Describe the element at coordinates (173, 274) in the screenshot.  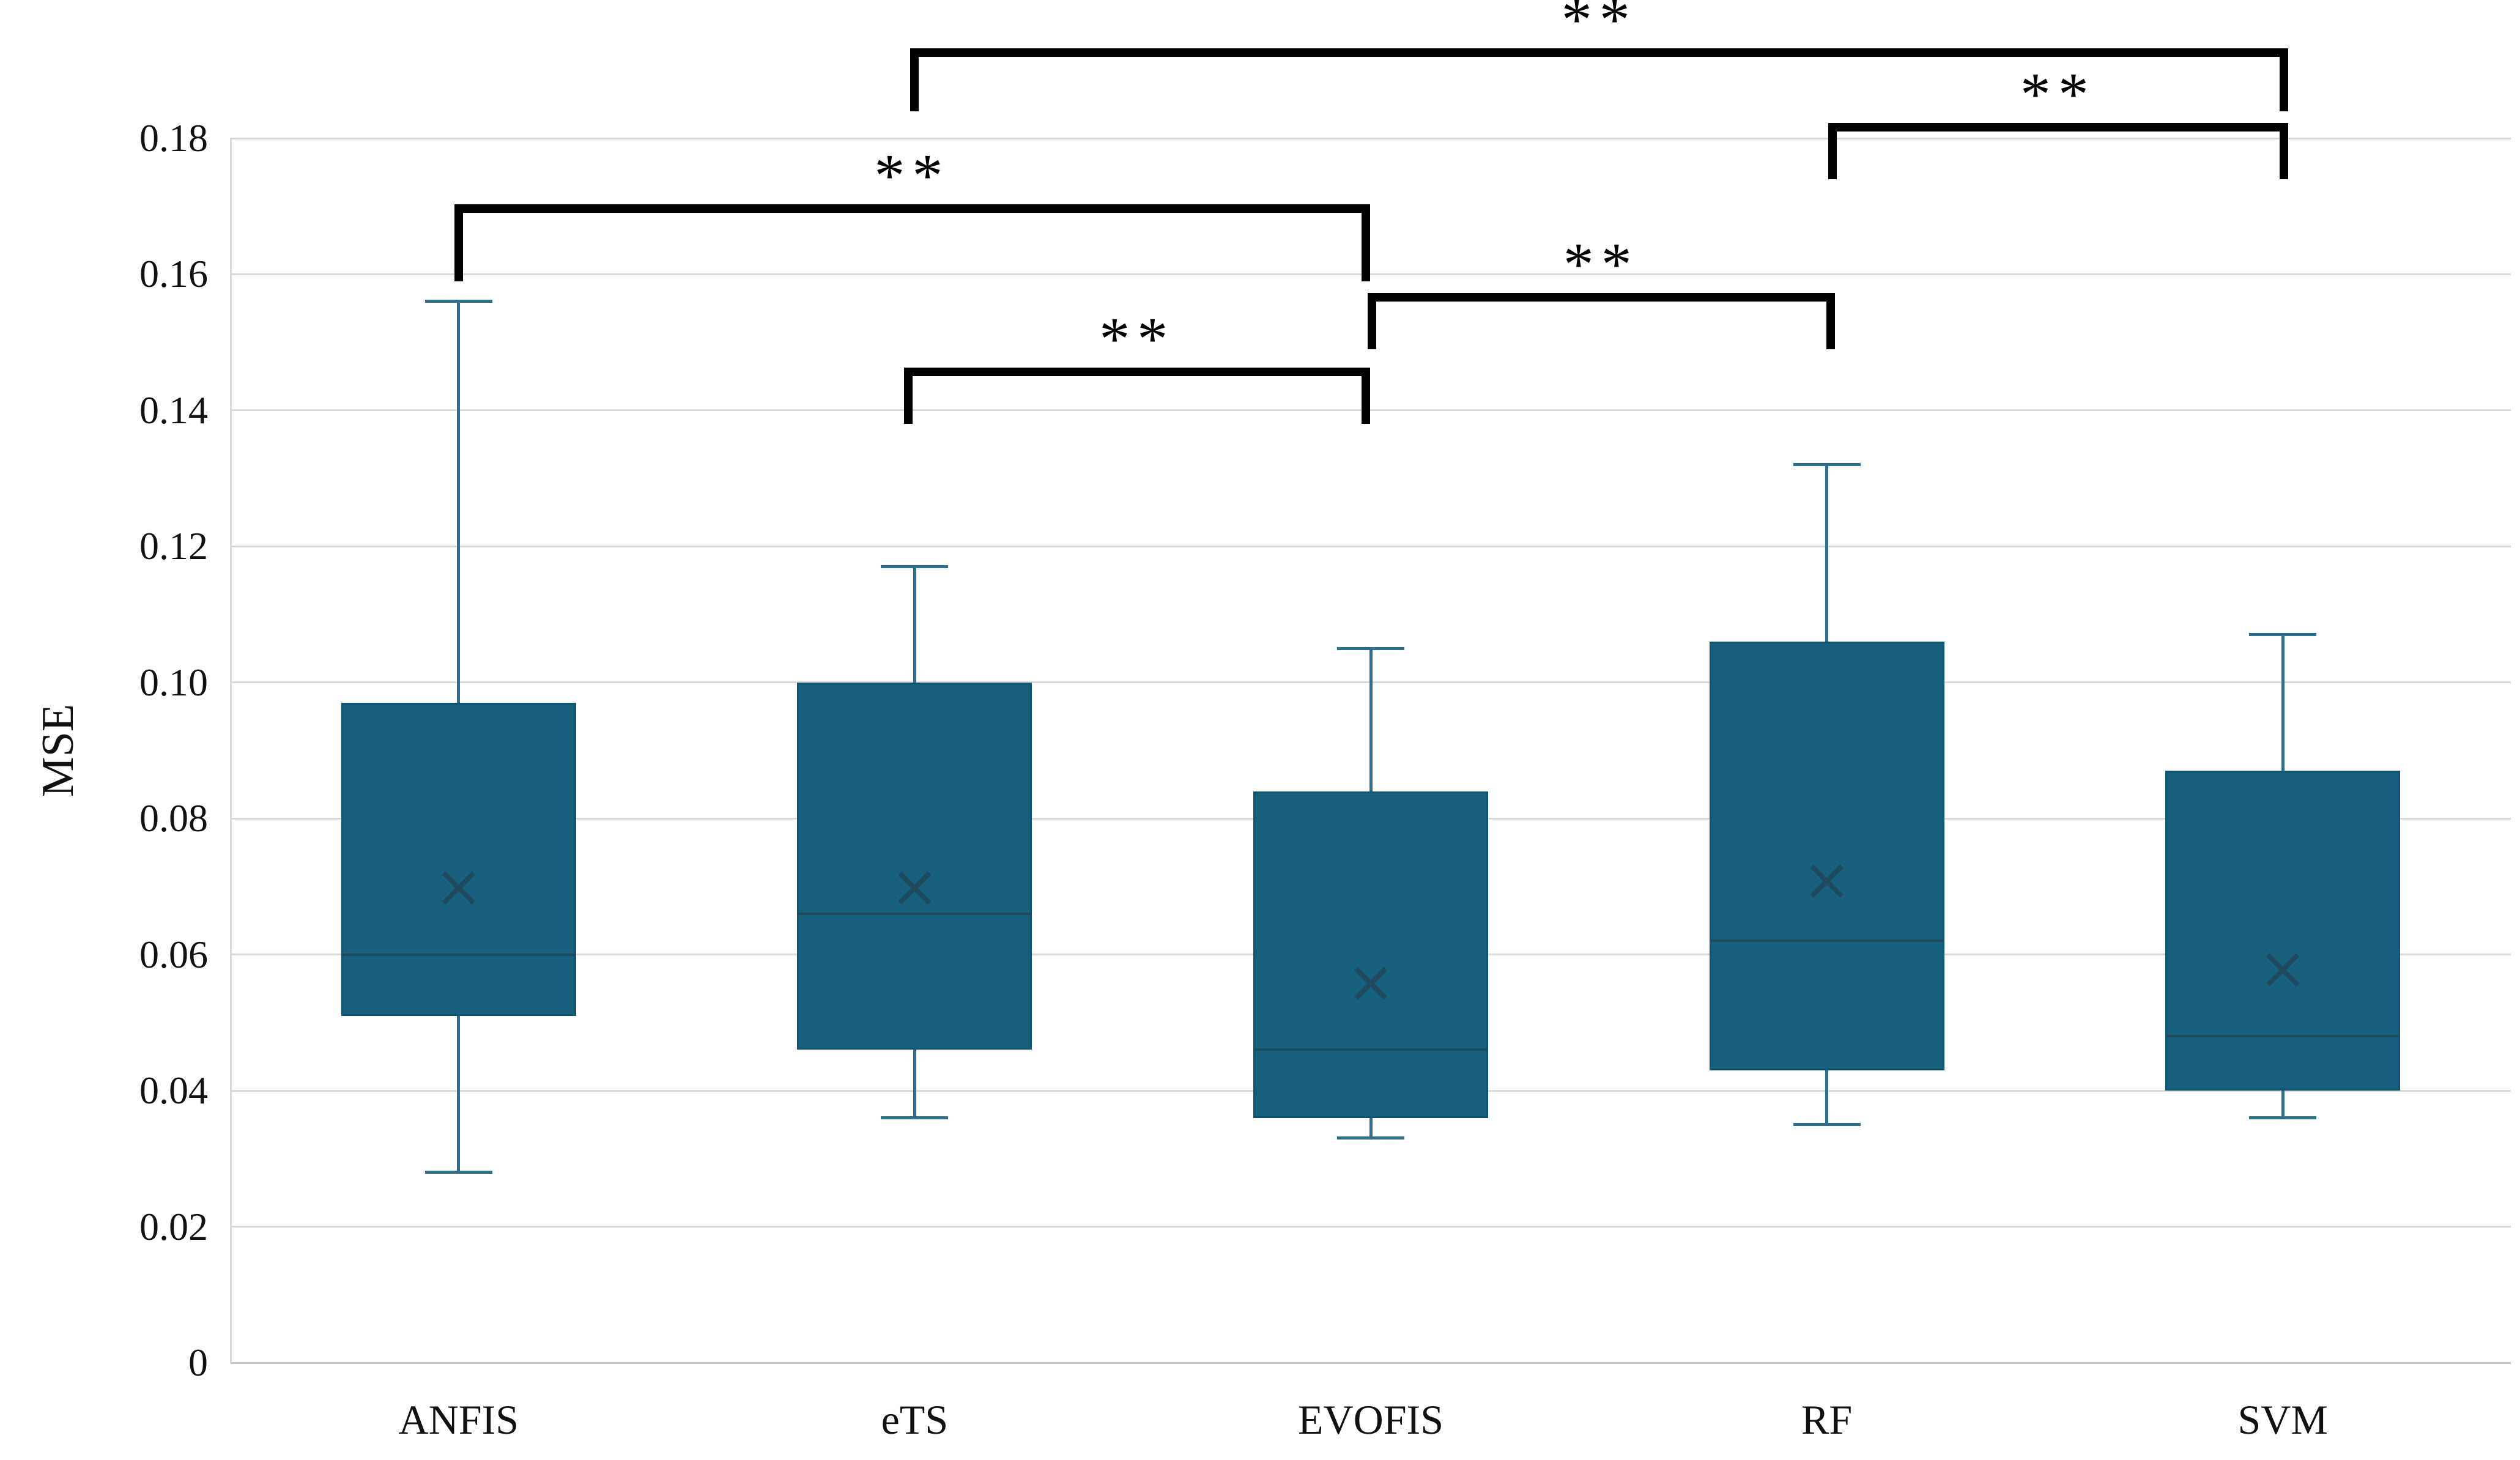
I see `y-tick-label: 0.16` at that location.